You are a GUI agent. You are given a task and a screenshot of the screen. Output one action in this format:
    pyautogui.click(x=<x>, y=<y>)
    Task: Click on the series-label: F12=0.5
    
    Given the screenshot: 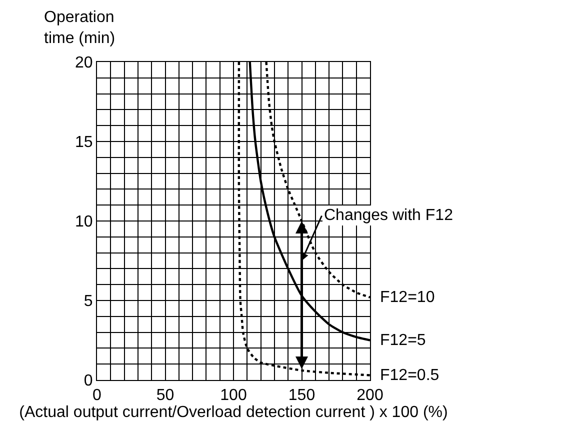 What is the action you would take?
    pyautogui.click(x=410, y=375)
    